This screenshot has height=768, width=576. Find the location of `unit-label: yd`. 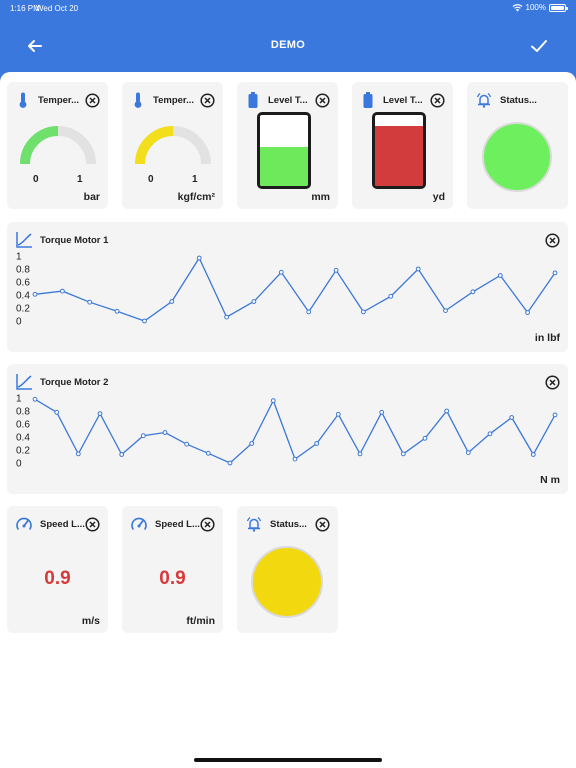

unit-label: yd is located at coordinates (438, 197).